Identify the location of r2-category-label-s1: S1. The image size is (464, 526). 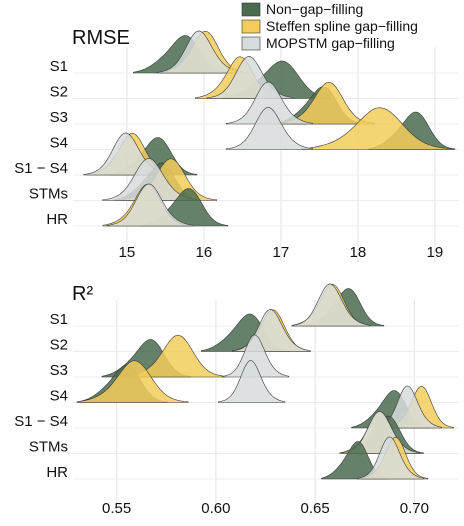
(59, 319).